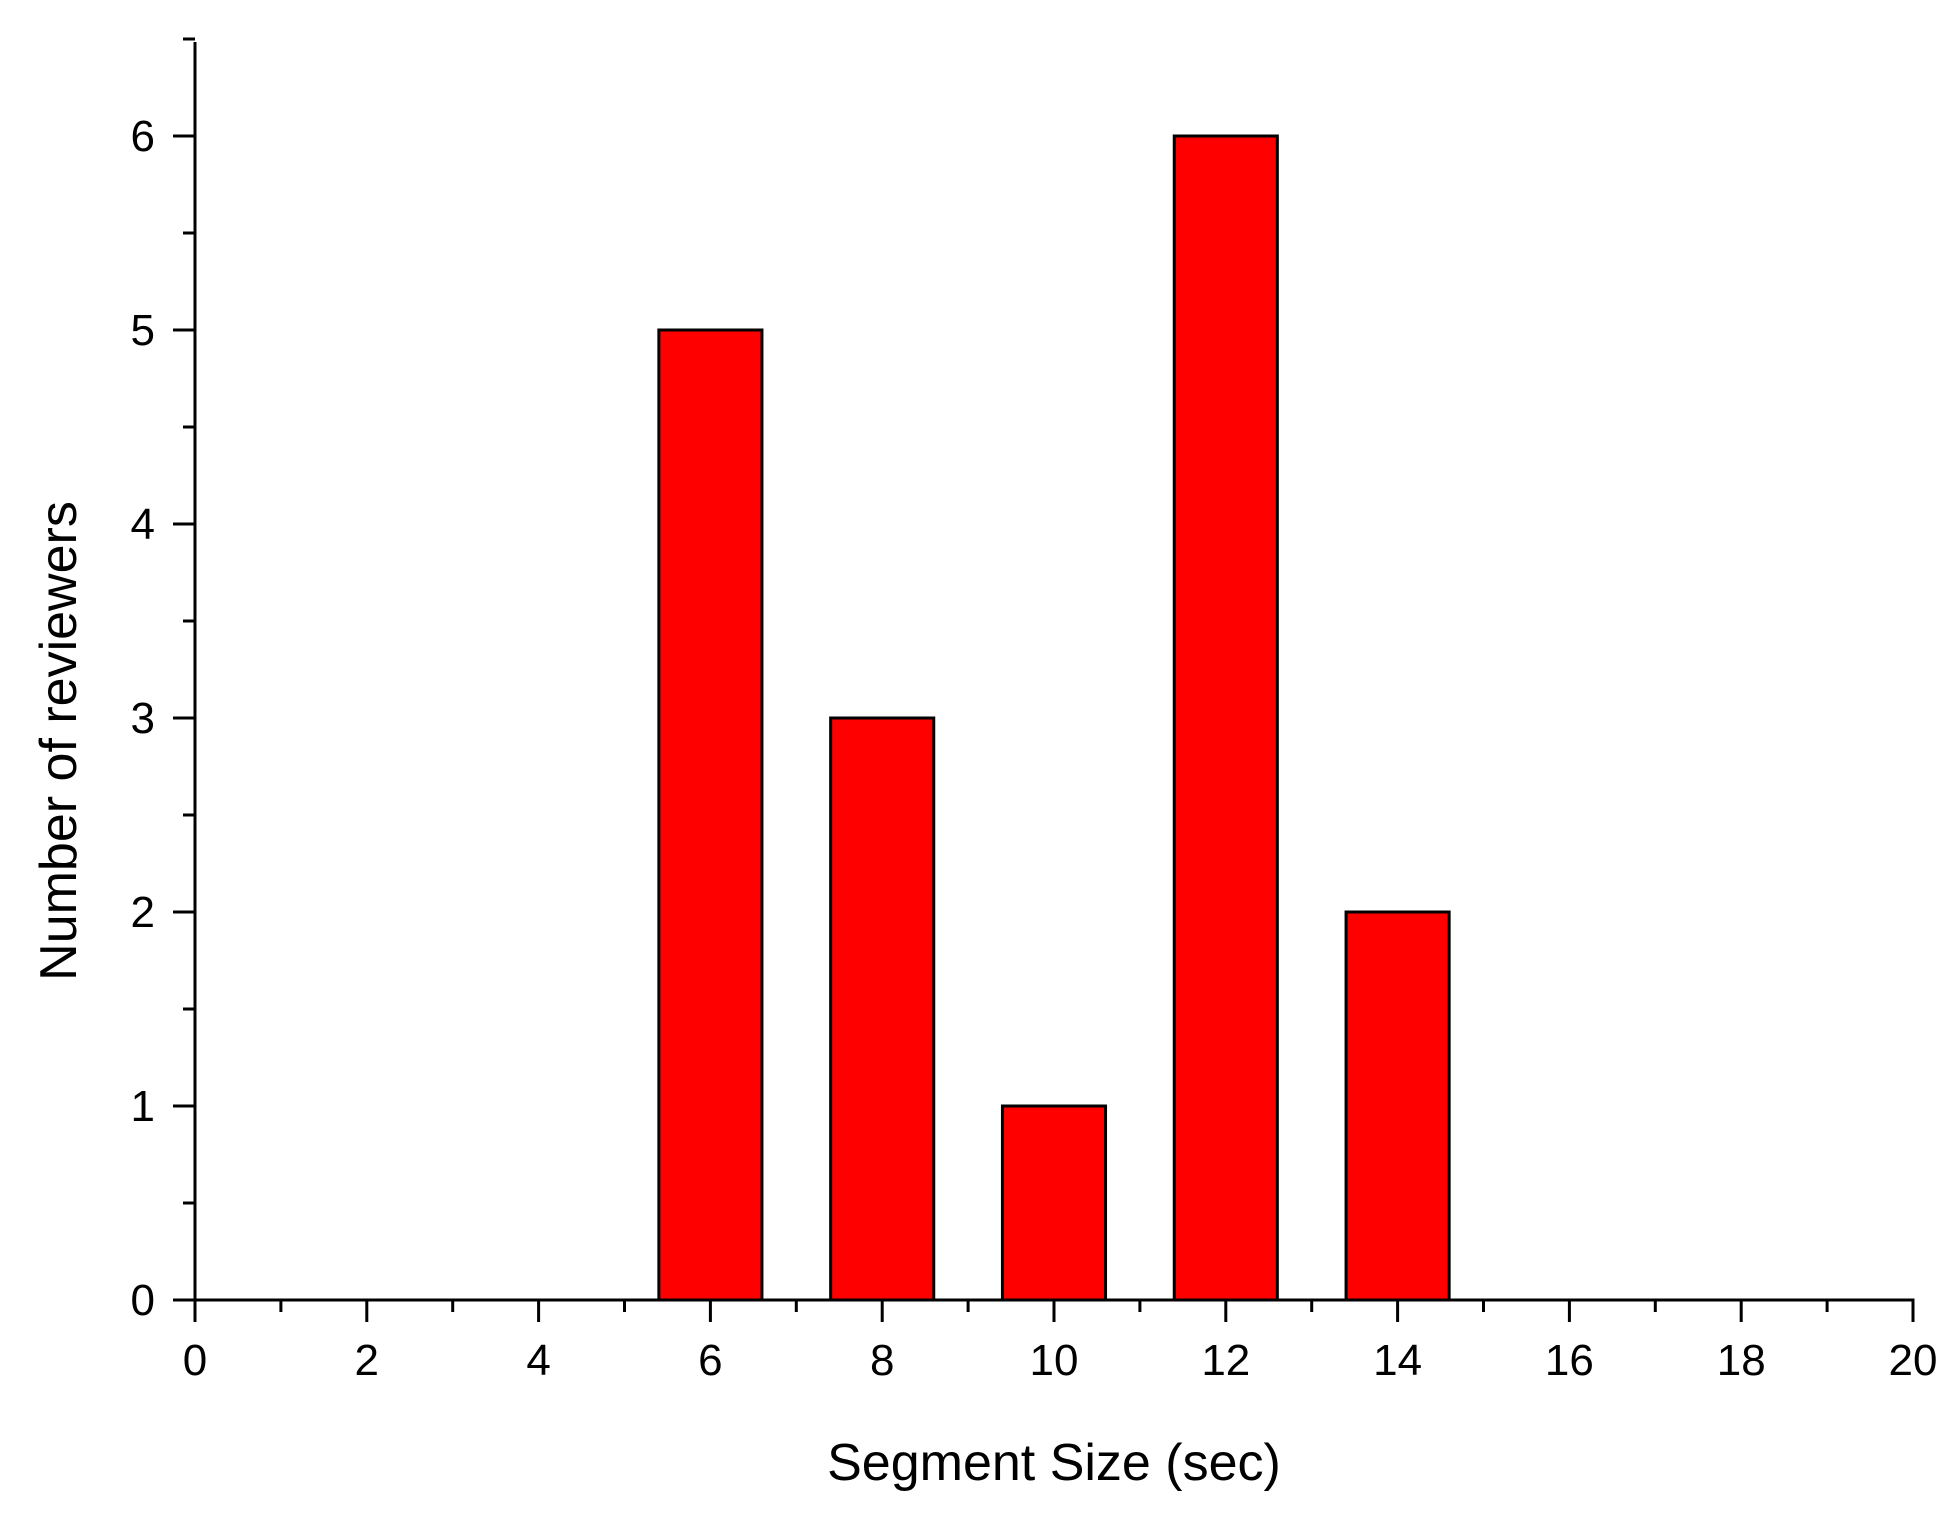 This screenshot has height=1516, width=1958. I want to click on x-tick-label: 0, so click(195, 1360).